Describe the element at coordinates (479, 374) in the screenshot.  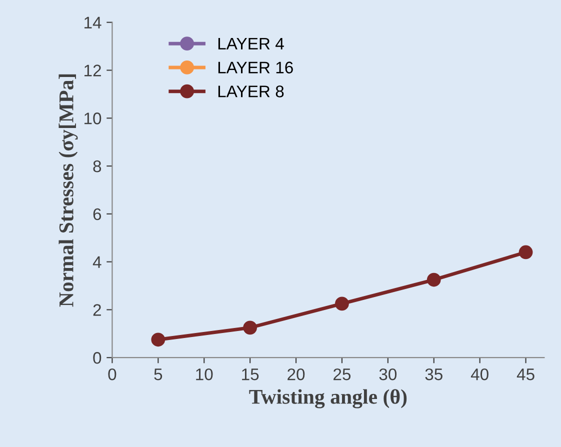
I see `x-tick-label: 40` at that location.